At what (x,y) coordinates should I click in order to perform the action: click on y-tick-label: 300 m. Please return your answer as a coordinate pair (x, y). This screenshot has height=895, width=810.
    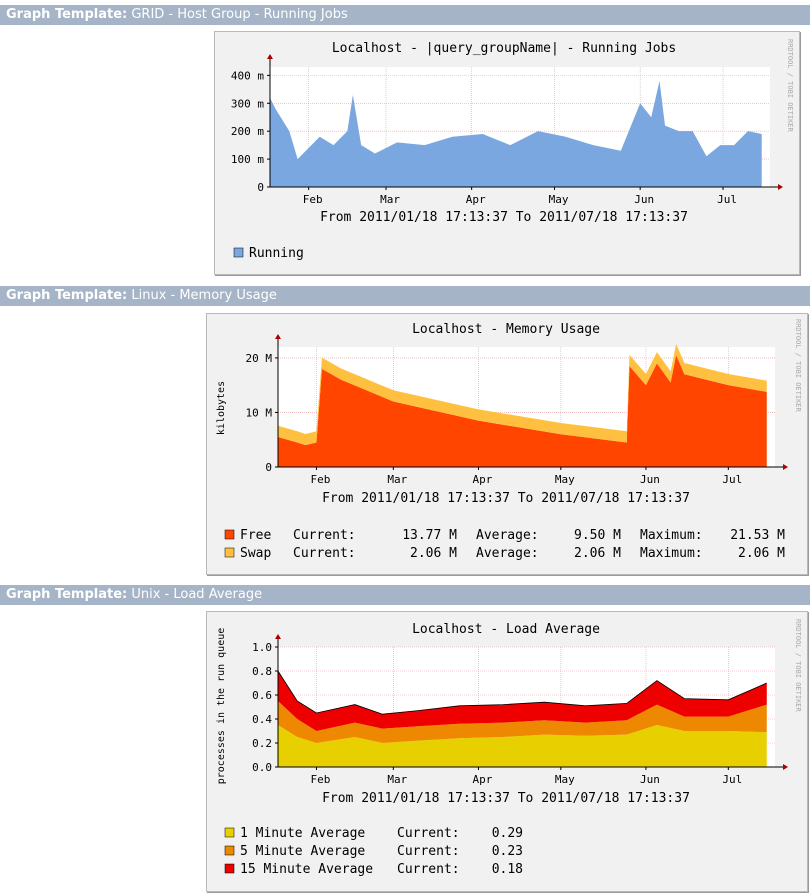
    Looking at the image, I should click on (247, 103).